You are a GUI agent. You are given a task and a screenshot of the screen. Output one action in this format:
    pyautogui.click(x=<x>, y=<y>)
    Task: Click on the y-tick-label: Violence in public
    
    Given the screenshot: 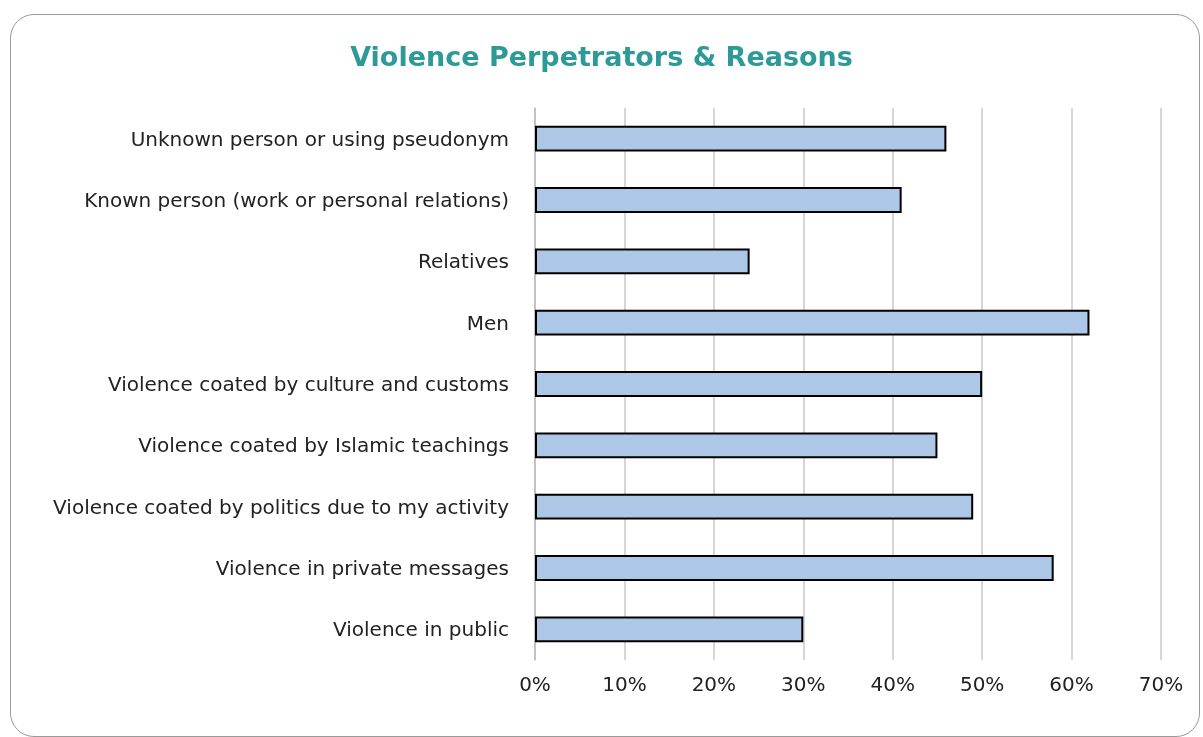 What is the action you would take?
    pyautogui.click(x=421, y=629)
    